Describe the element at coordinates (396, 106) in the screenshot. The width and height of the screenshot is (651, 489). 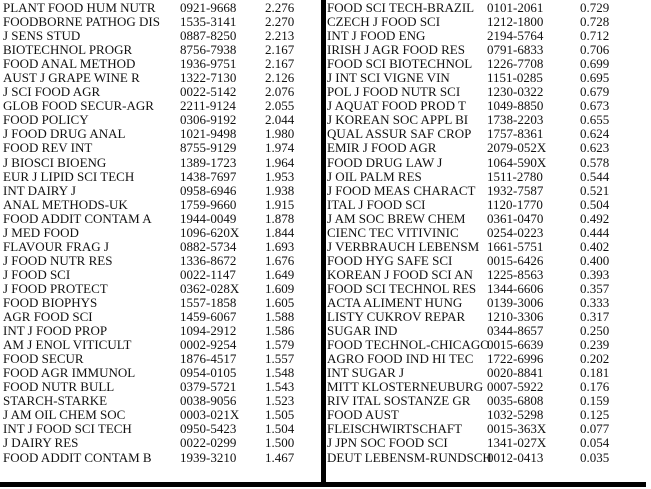
I see `journal-name: J AQUAT FOOD PROD T` at that location.